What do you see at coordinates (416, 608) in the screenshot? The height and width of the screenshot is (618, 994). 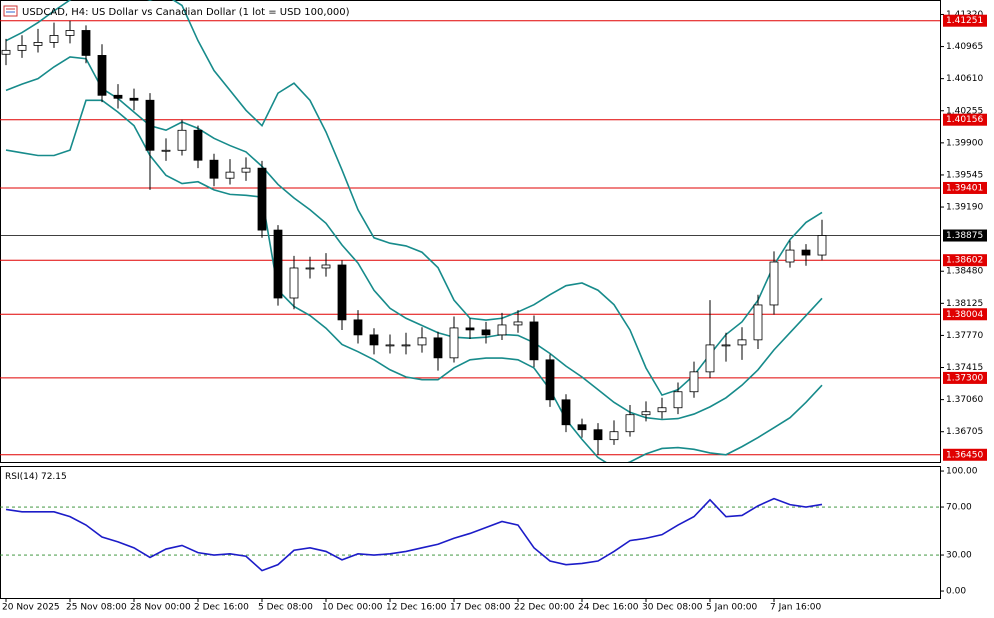 I see `x-tick-label: 12 Dec 16:00` at bounding box center [416, 608].